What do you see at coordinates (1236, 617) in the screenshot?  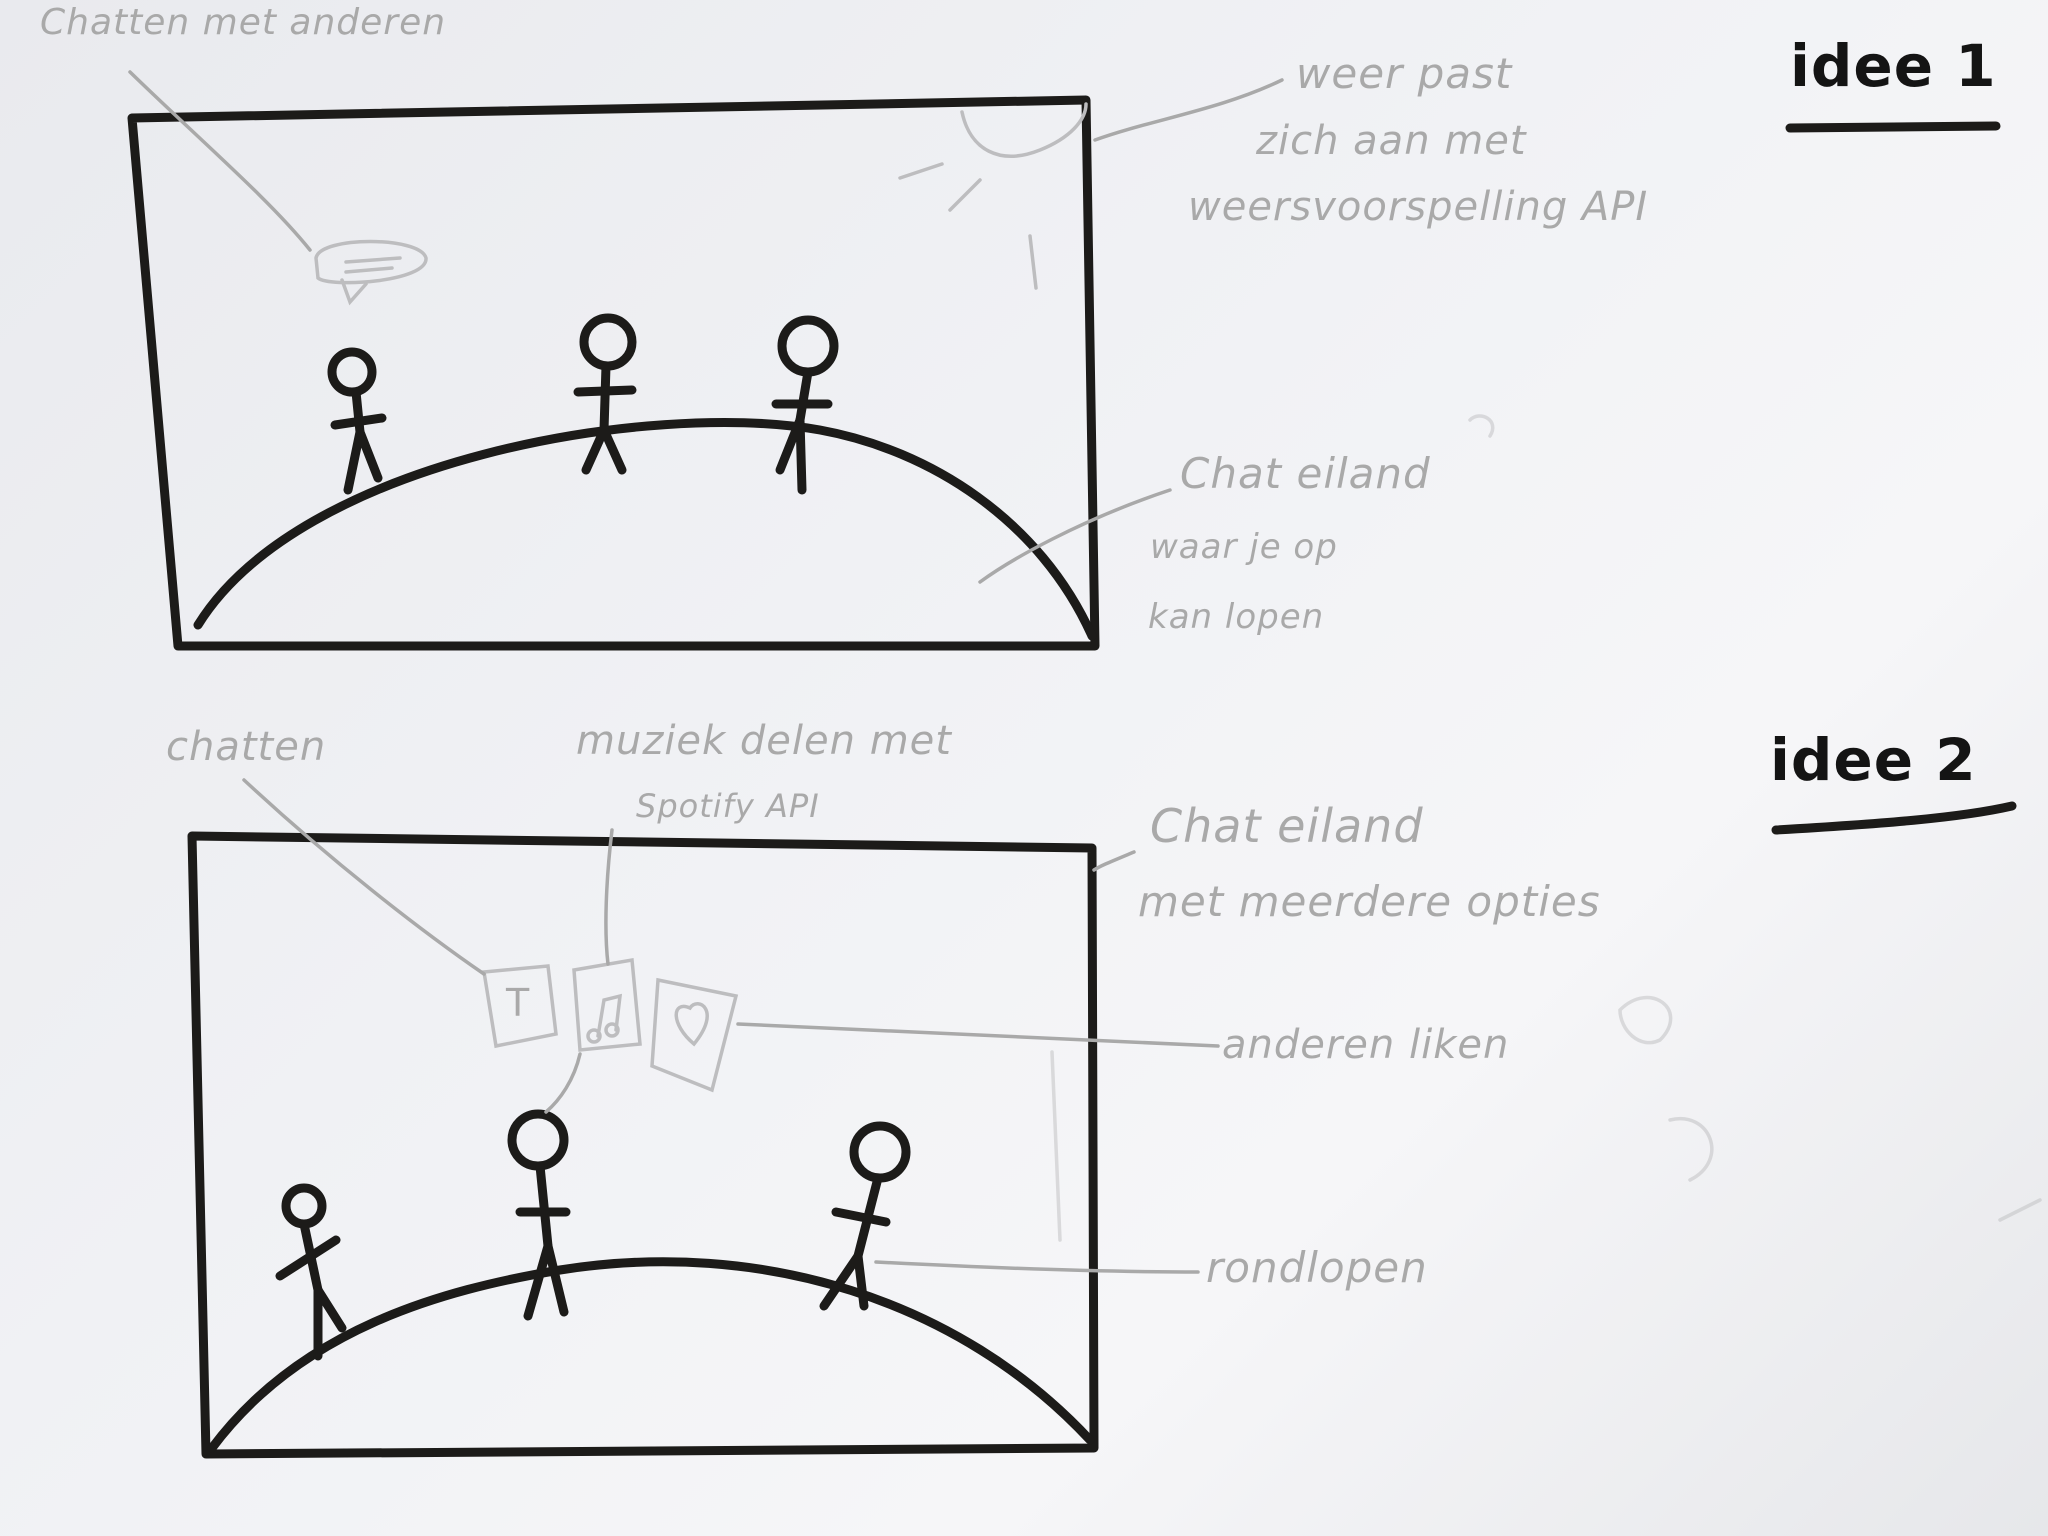 I see `idea1-island-annotation-line3: kan lopen` at bounding box center [1236, 617].